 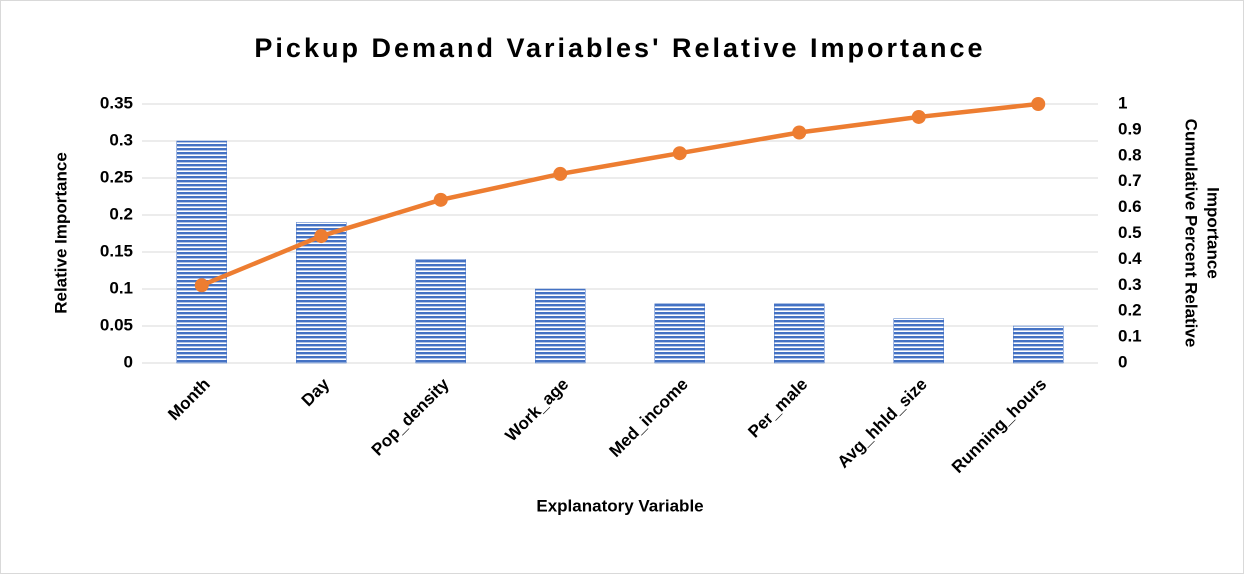 I want to click on y-tick-label: 0, so click(x=128, y=361).